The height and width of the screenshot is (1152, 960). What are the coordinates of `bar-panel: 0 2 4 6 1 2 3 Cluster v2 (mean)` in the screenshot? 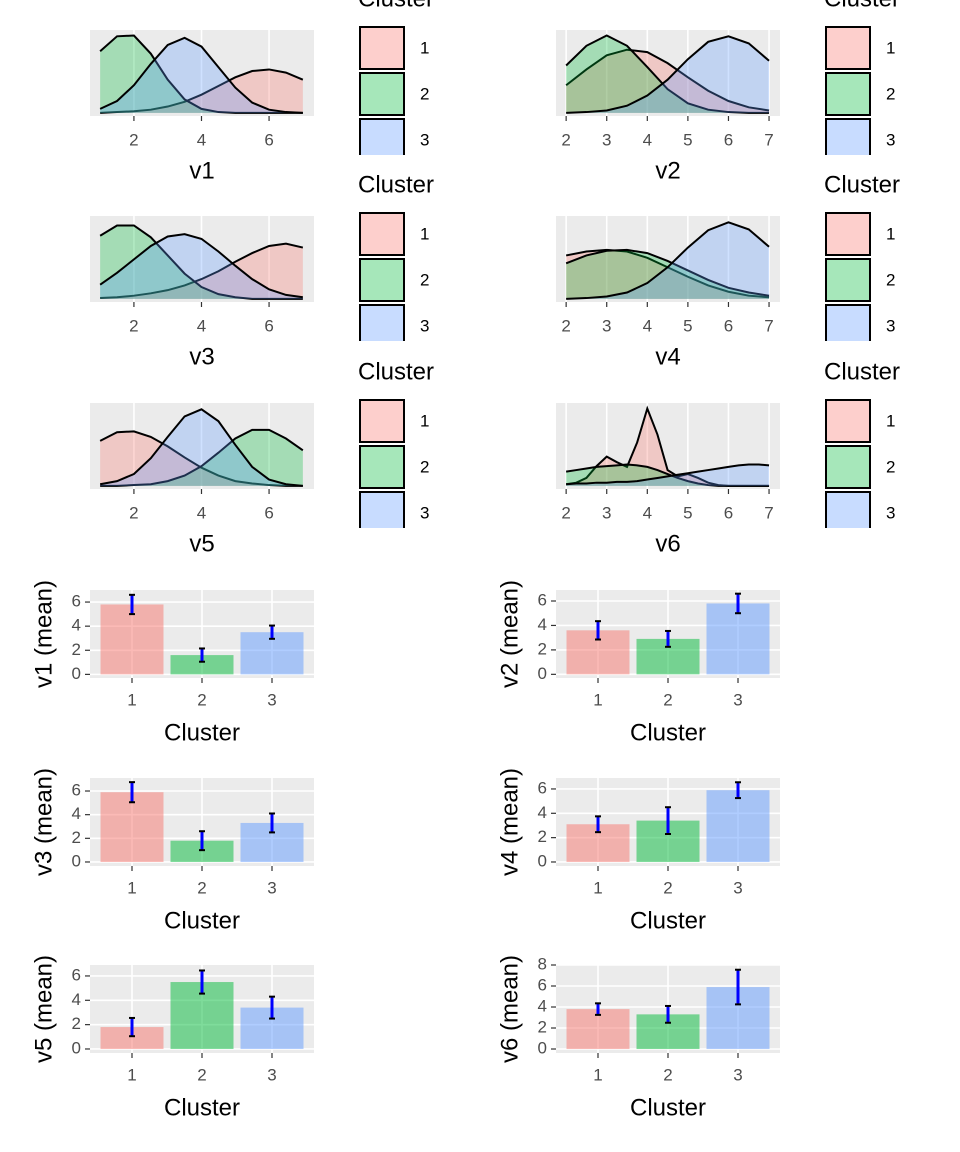 It's located at (638, 663).